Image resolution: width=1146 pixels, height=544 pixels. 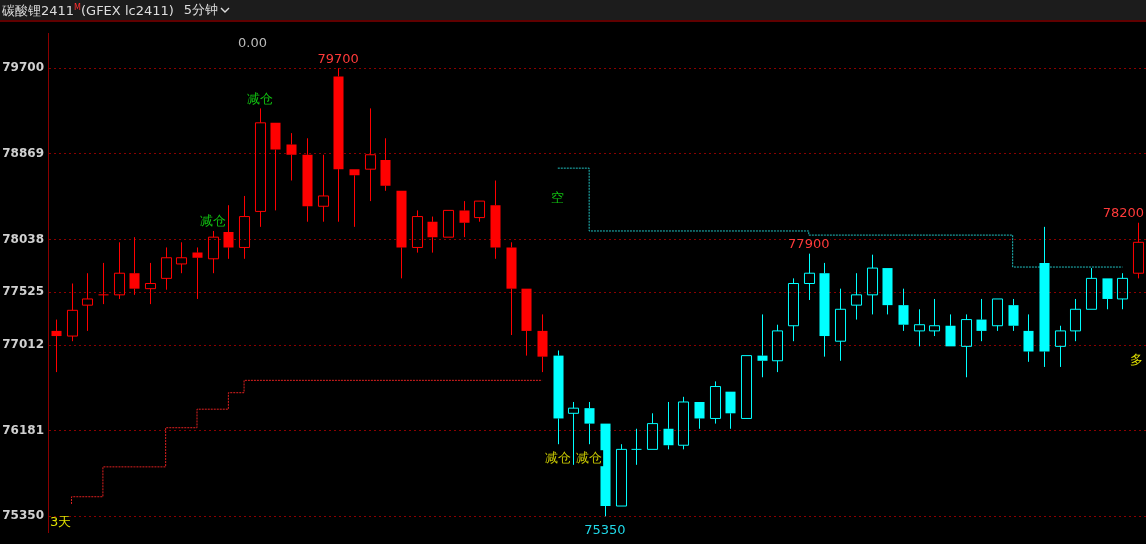 What do you see at coordinates (558, 197) in the screenshot?
I see `annotation: 空` at bounding box center [558, 197].